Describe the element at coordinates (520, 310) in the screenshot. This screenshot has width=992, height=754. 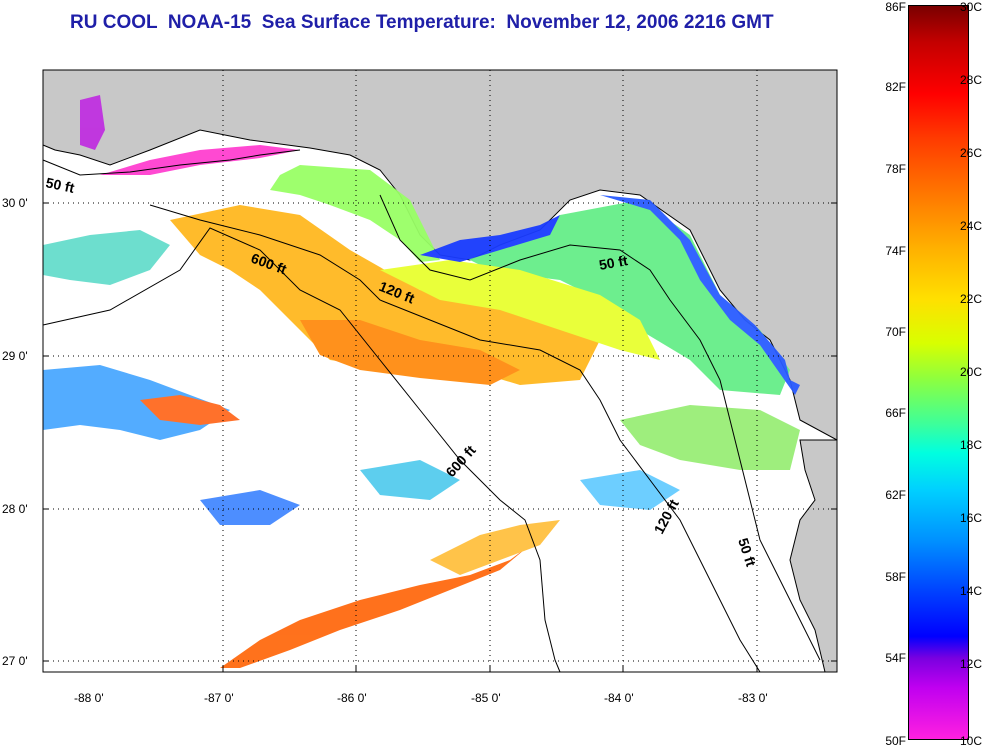
I see `sst-patch-yellow-band` at that location.